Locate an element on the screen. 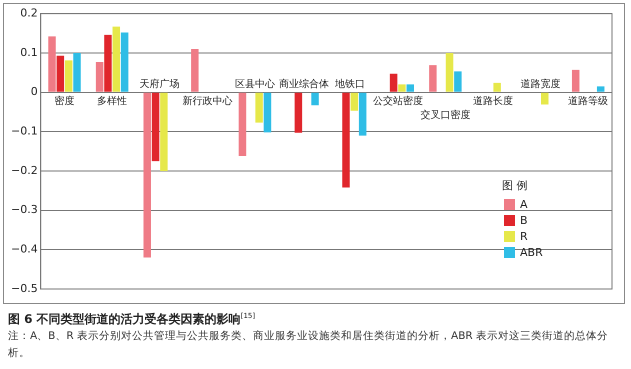  y-tick-label: 0.1 is located at coordinates (29, 52).